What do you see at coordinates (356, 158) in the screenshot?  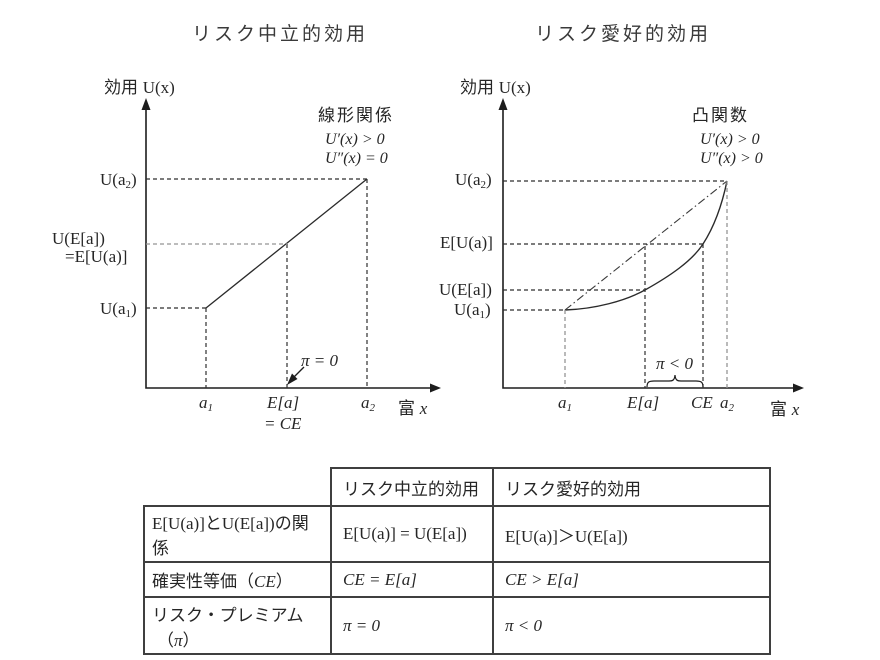 I see `left-note-line2: U″(x) = 0` at bounding box center [356, 158].